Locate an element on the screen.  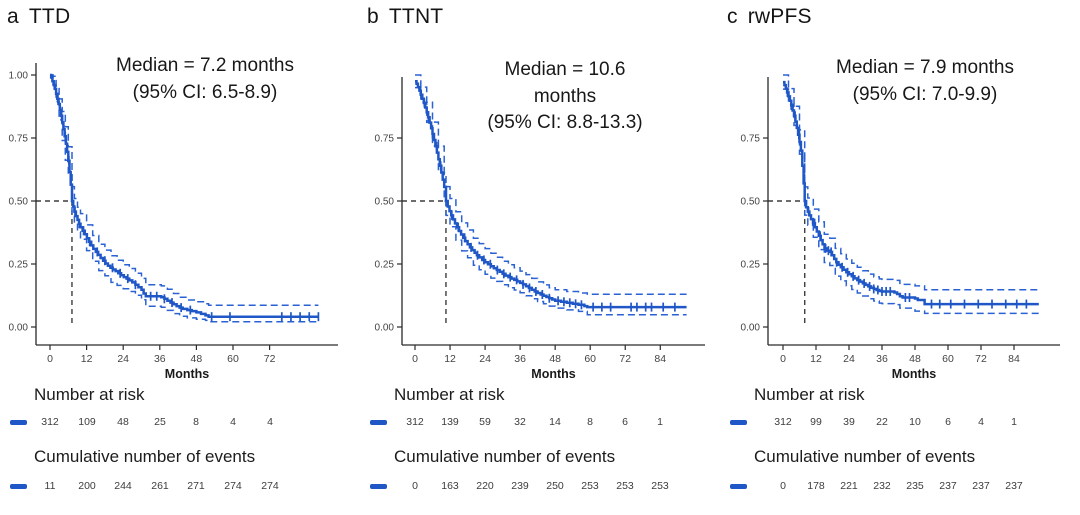
count-value: 99 is located at coordinates (816, 422).